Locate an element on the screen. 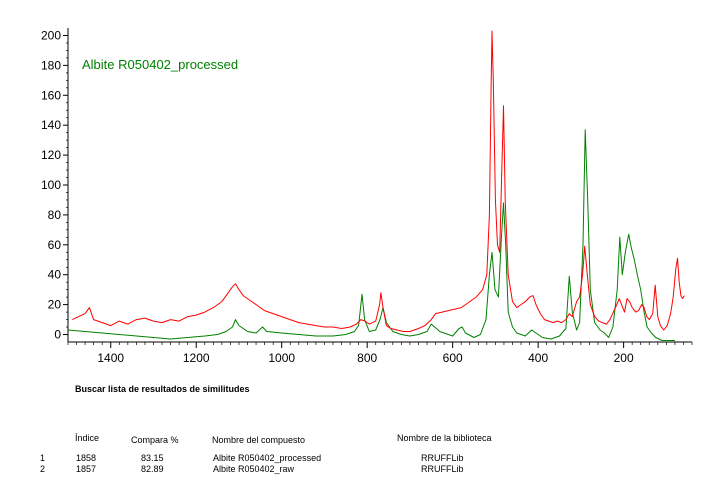 Image resolution: width=727 pixels, height=499 pixels. header-compound: Nombre del compuesto is located at coordinates (259, 440).